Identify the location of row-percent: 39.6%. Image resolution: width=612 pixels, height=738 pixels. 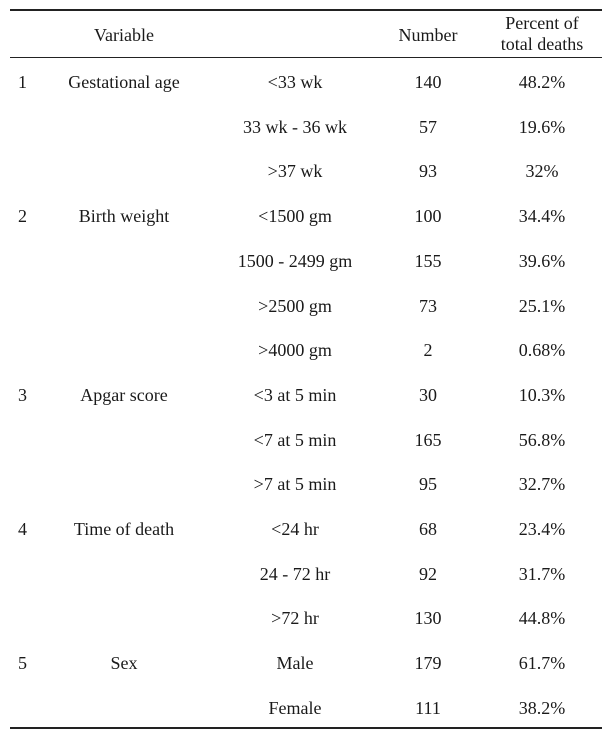
(542, 260).